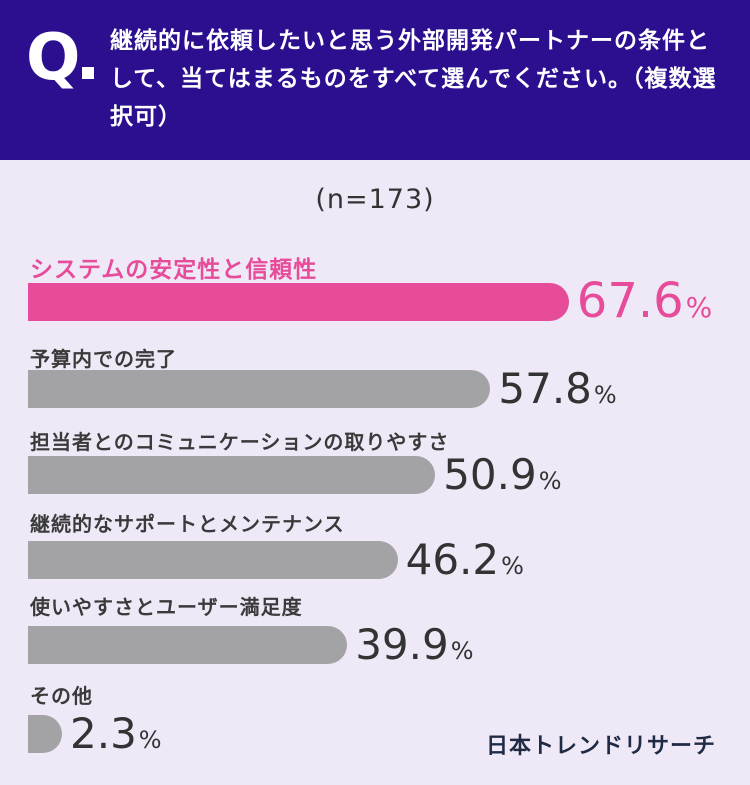  Describe the element at coordinates (61, 696) in the screenshot. I see `category-label: その他` at that location.